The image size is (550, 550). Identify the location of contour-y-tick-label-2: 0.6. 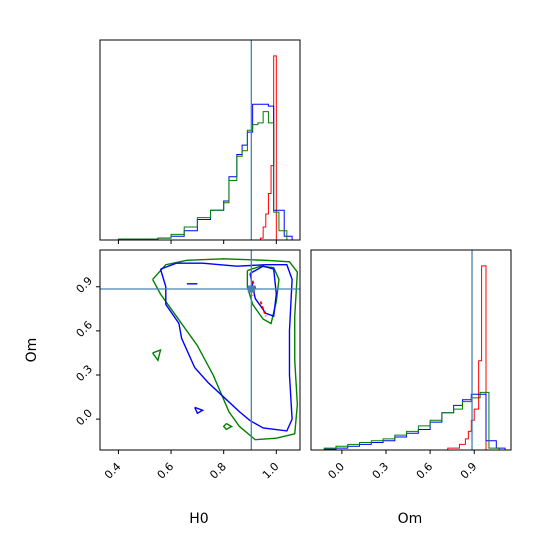
(85, 329).